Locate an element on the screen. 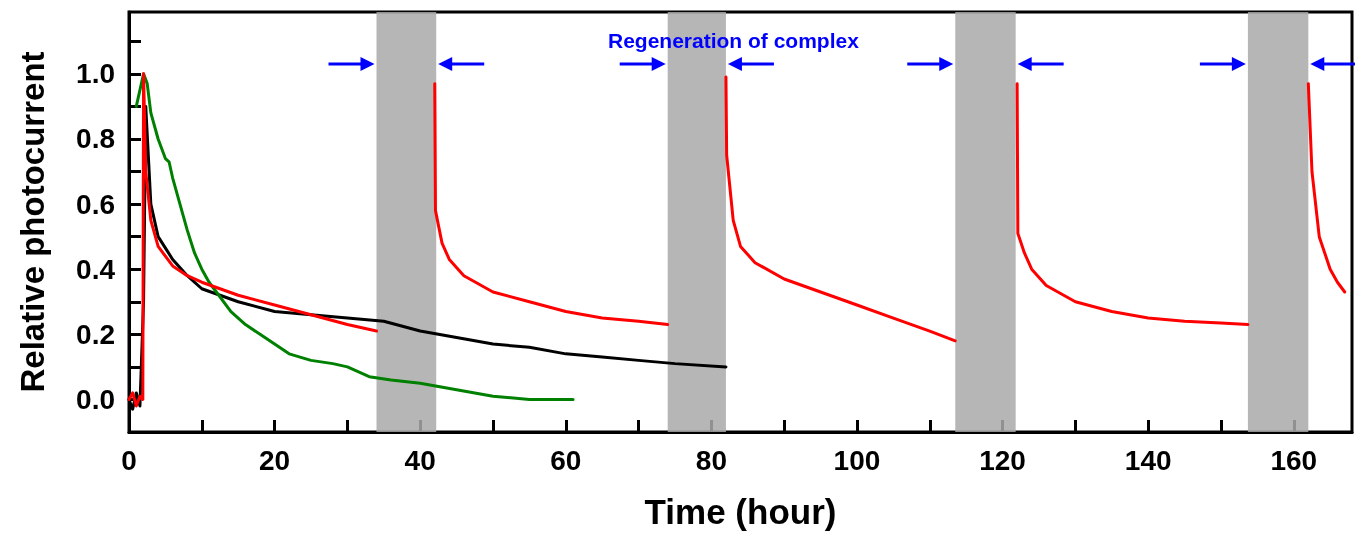  y-tick-label: 0.8 is located at coordinates (95, 139).